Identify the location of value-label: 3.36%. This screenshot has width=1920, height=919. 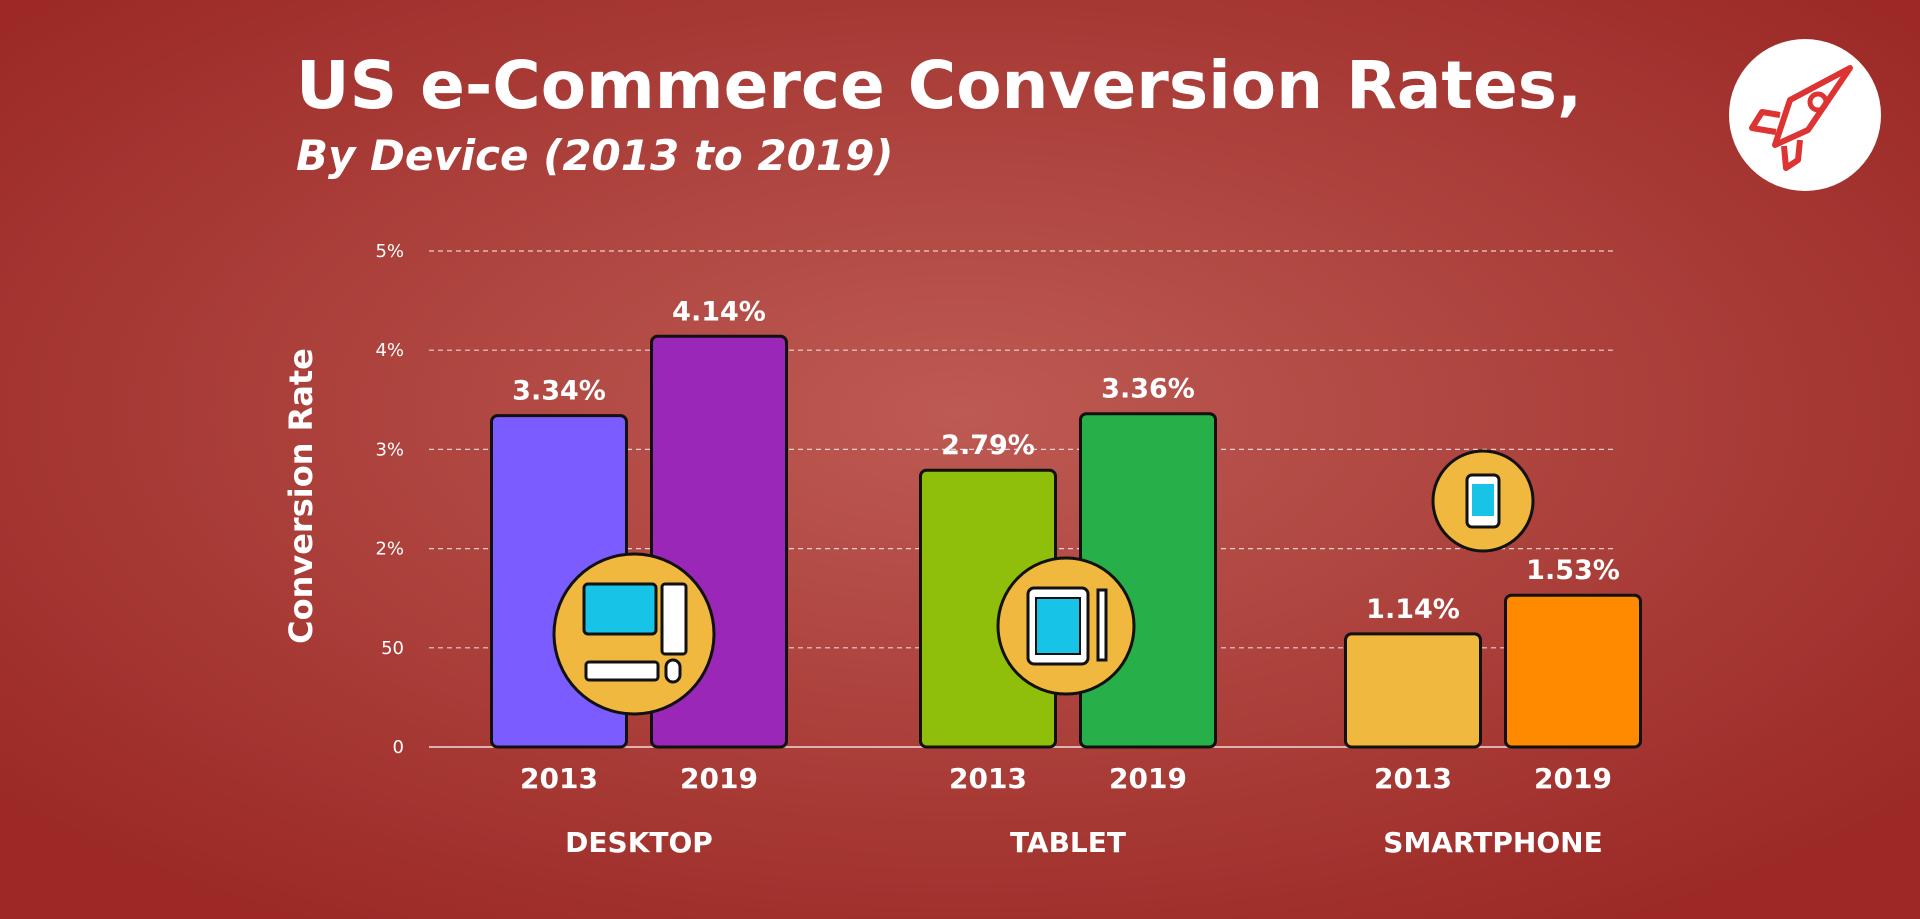
(1148, 389).